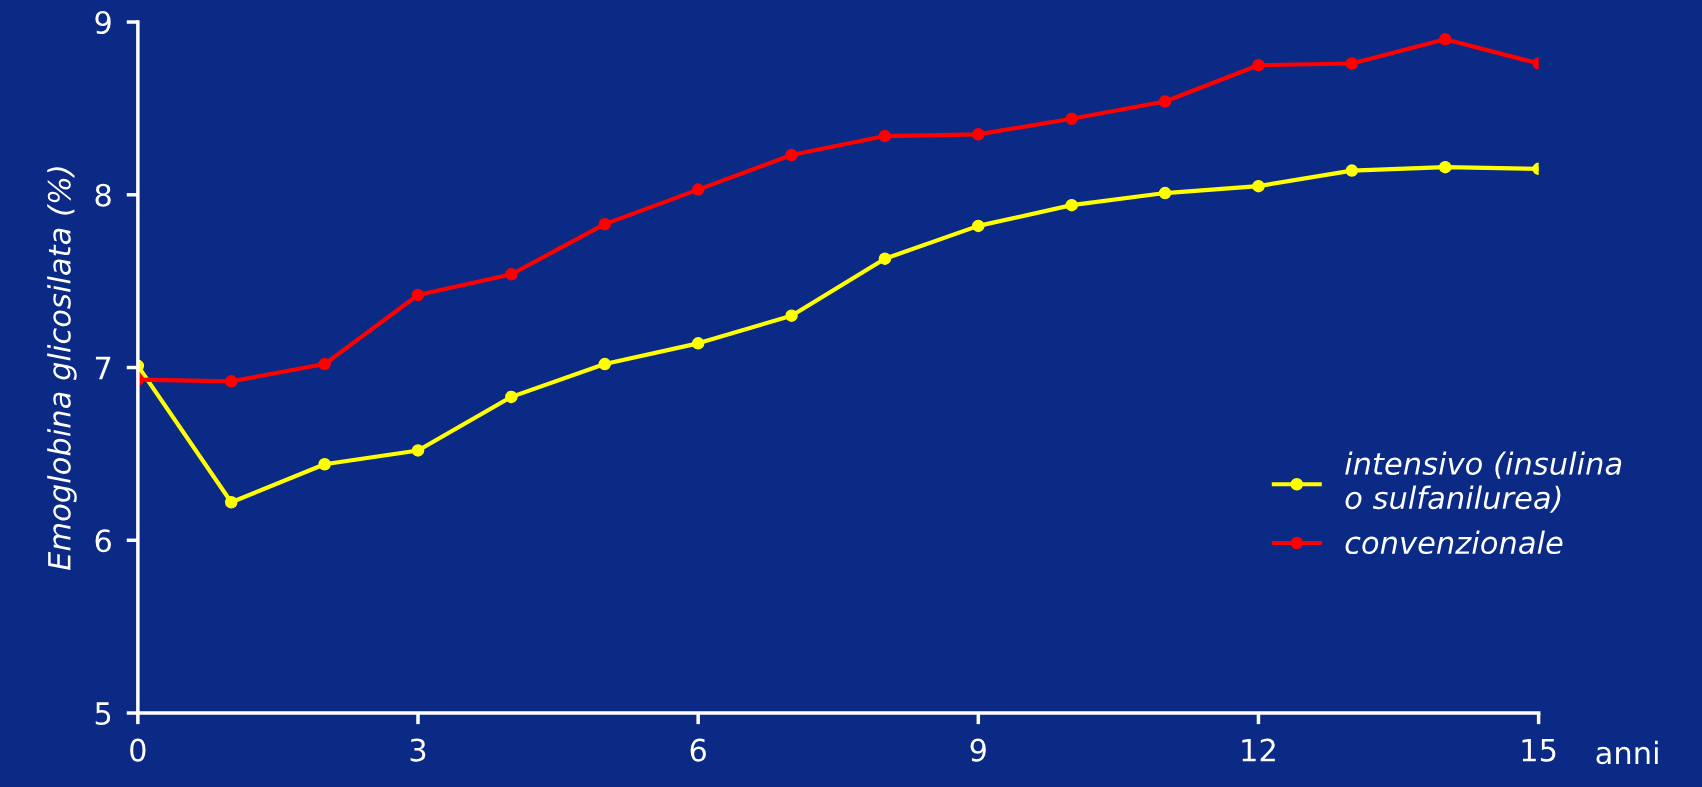 The height and width of the screenshot is (787, 1702). I want to click on x-tick-label: 15, so click(1539, 750).